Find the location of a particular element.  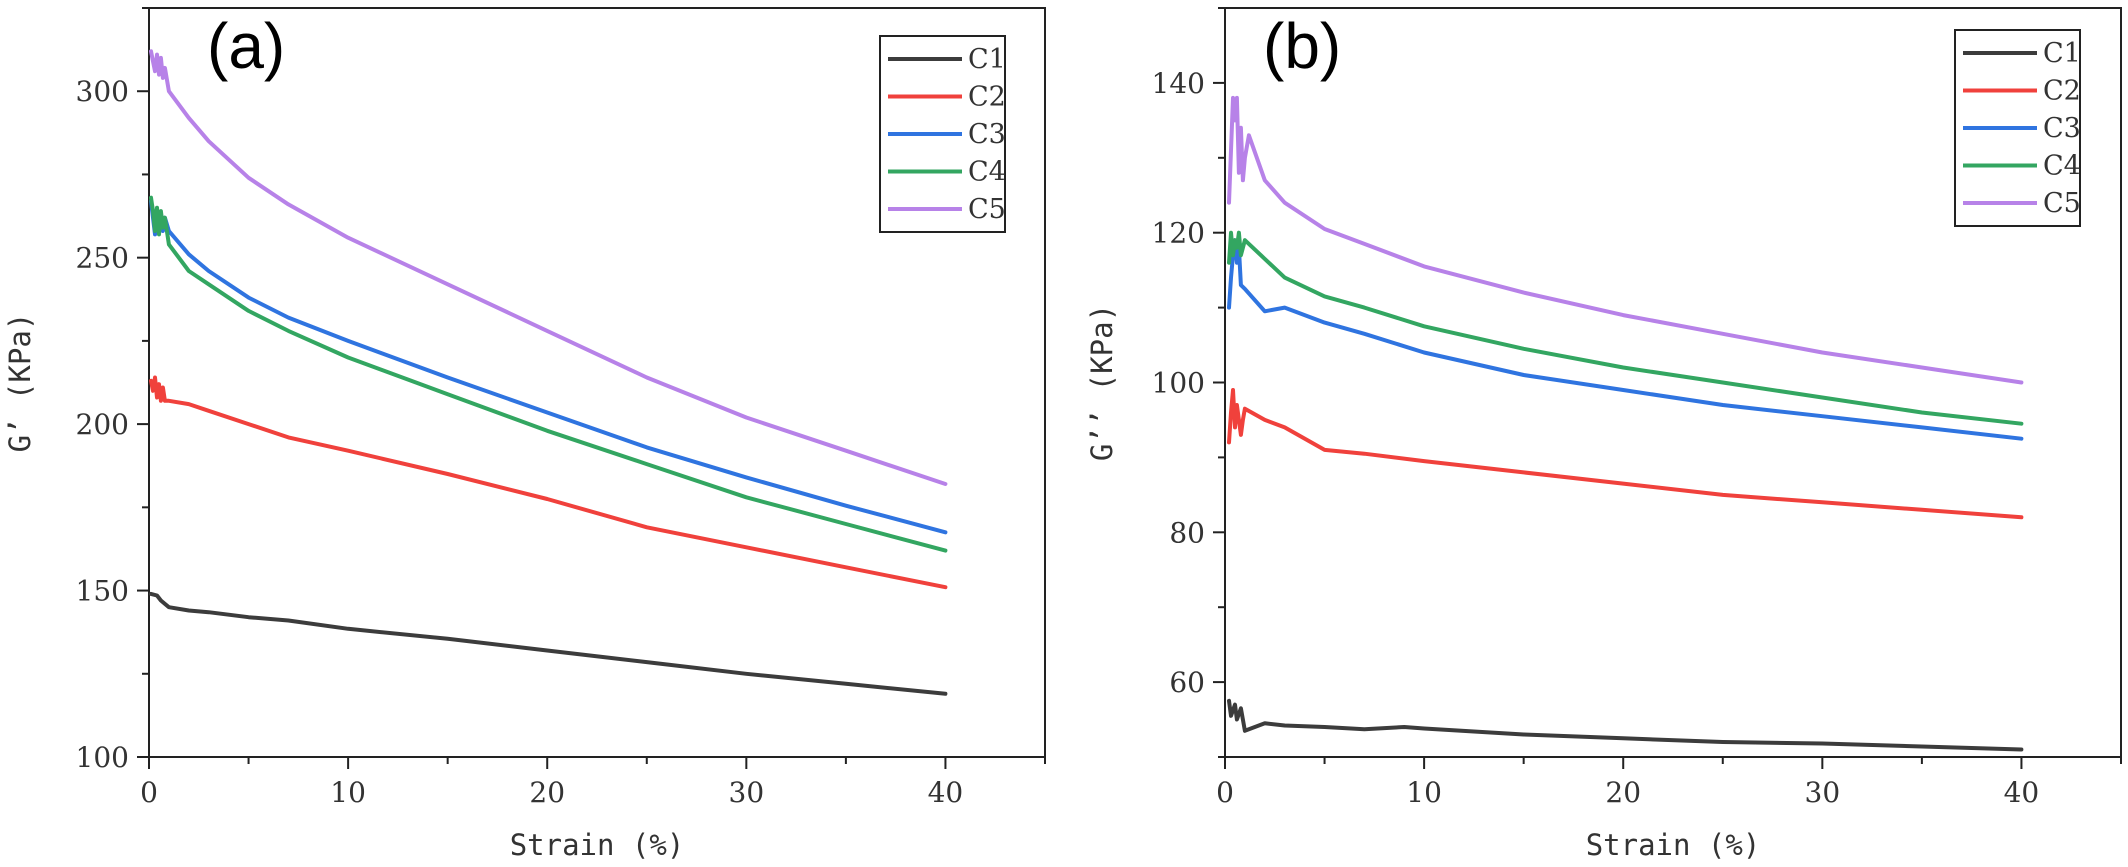

series-line-c3 is located at coordinates (548, 367).